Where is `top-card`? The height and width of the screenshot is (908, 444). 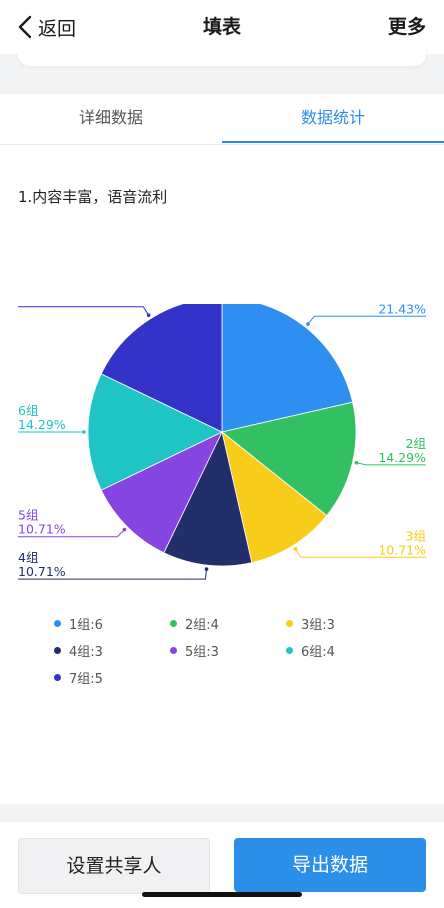
top-card is located at coordinates (222, 55).